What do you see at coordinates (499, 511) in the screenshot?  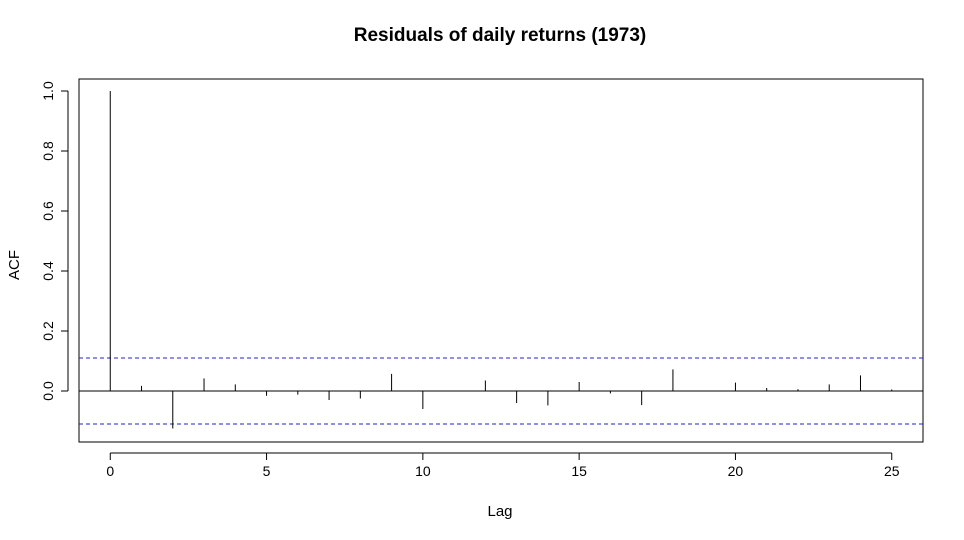 I see `x-axis-title: Lag` at bounding box center [499, 511].